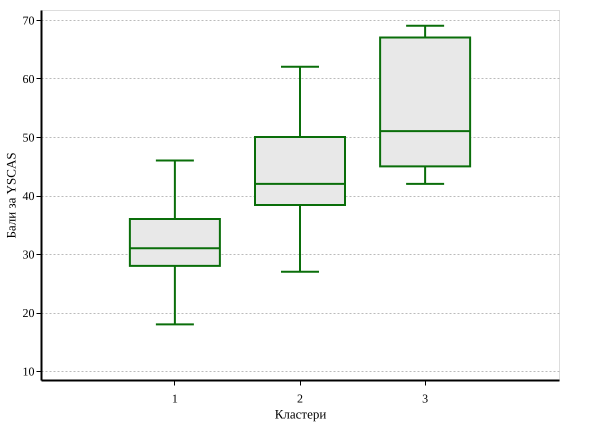 This screenshot has width=592, height=444. I want to click on y-tick-label: 20, so click(28, 313).